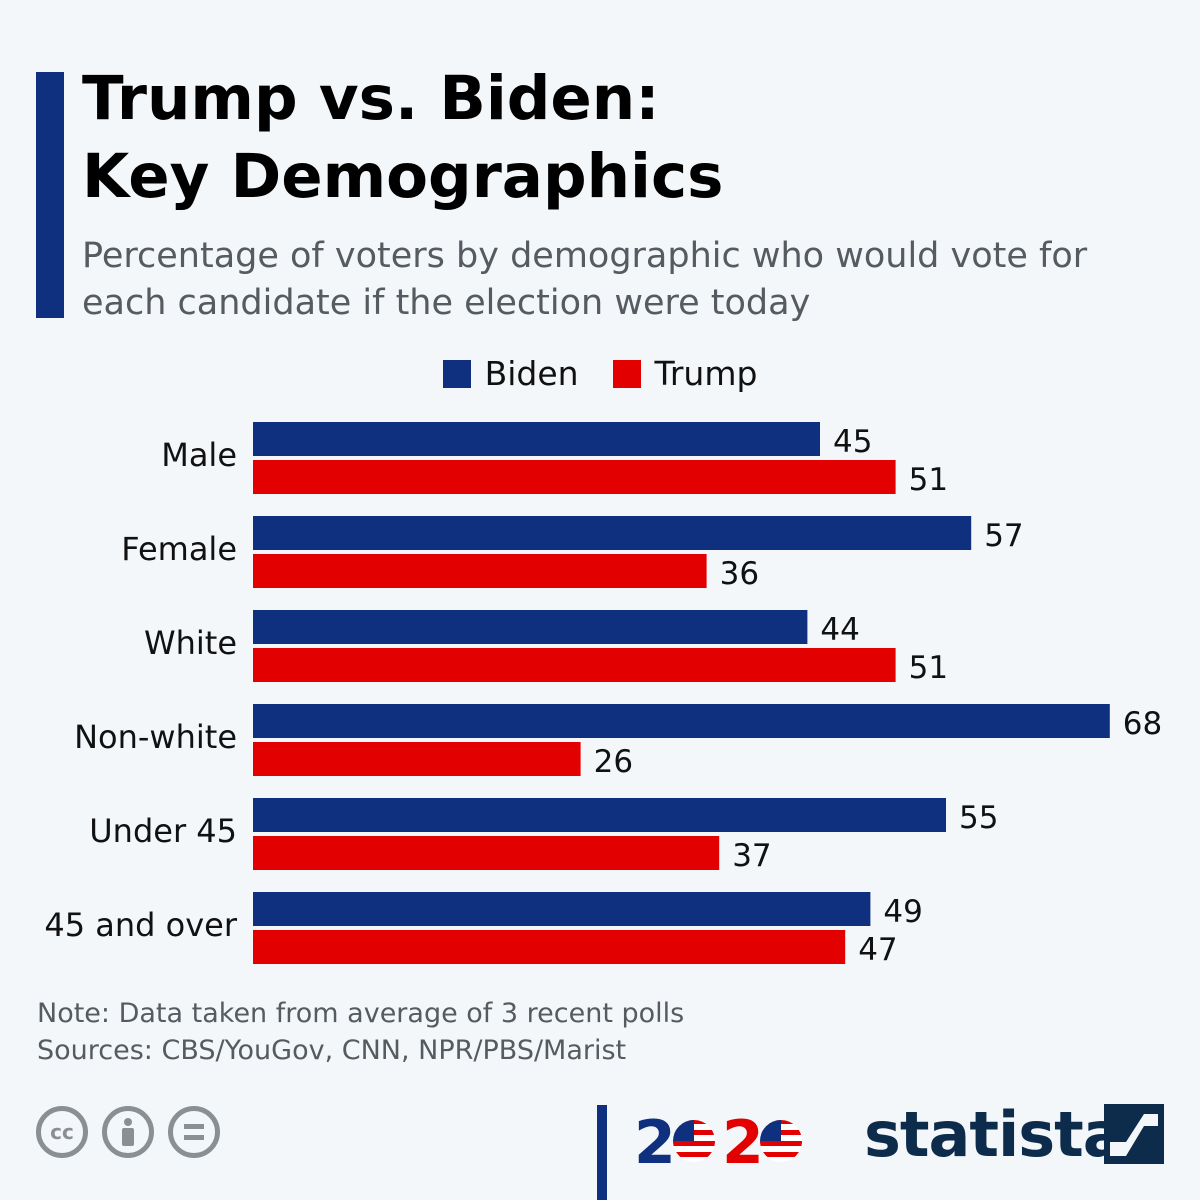  What do you see at coordinates (655, 1139) in the screenshot?
I see `logo-digit-2a: 2` at bounding box center [655, 1139].